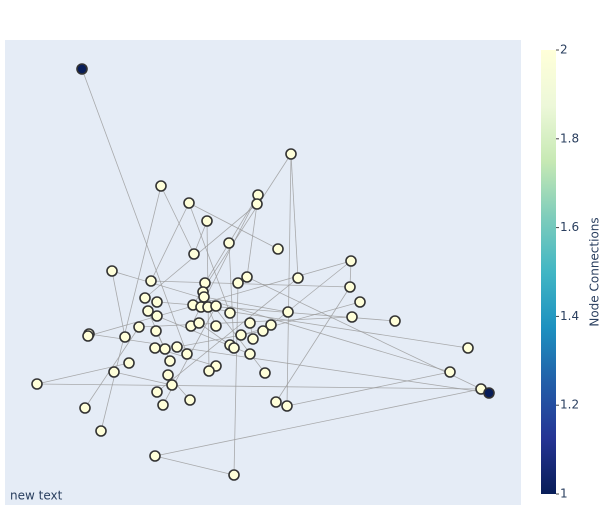 The image size is (613, 525). Describe the element at coordinates (595, 271) in the screenshot. I see `colorbar-title: Node Connections` at that location.